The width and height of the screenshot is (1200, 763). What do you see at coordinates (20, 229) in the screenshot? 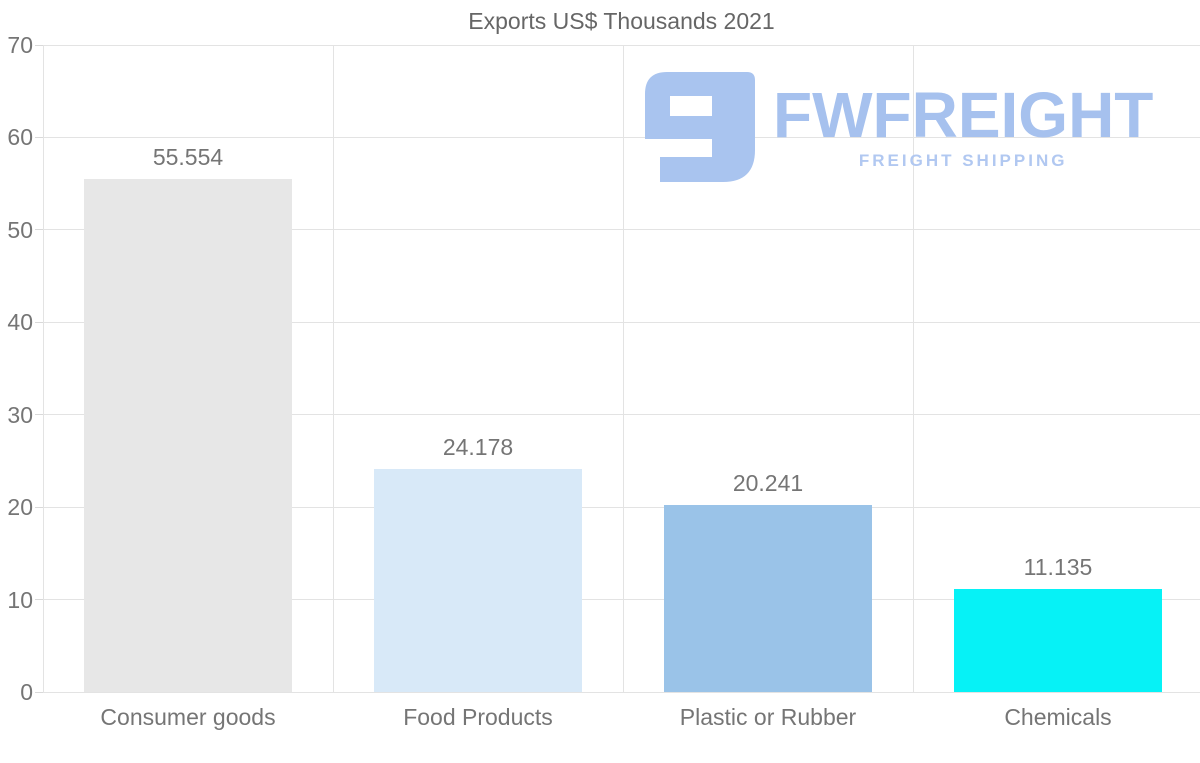
I see `y-axis-tick-label: 50` at bounding box center [20, 229].